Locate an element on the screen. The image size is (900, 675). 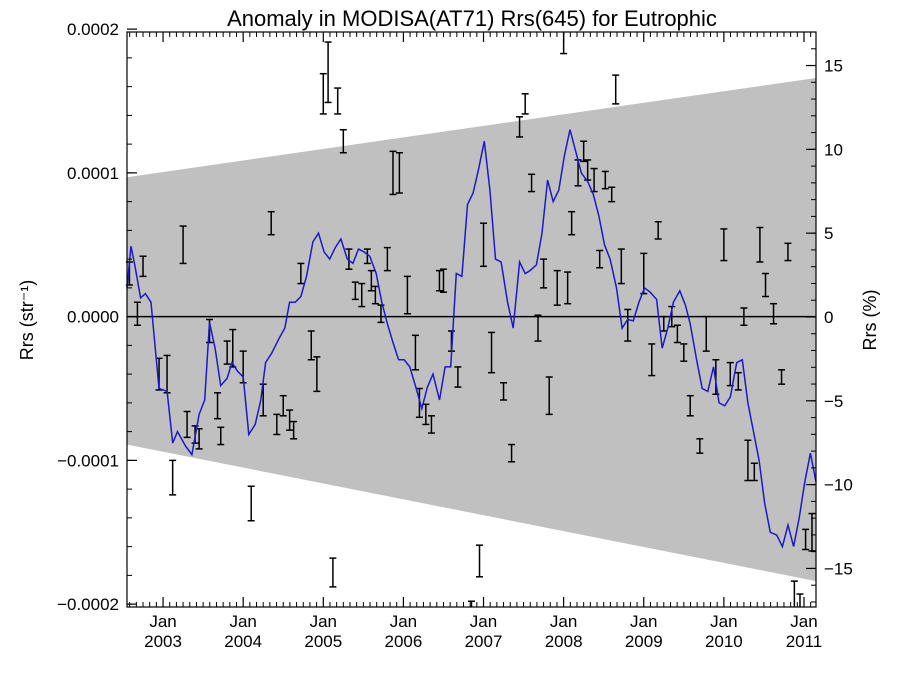
y-left-tick-label: −0.0001 is located at coordinates (88, 460).